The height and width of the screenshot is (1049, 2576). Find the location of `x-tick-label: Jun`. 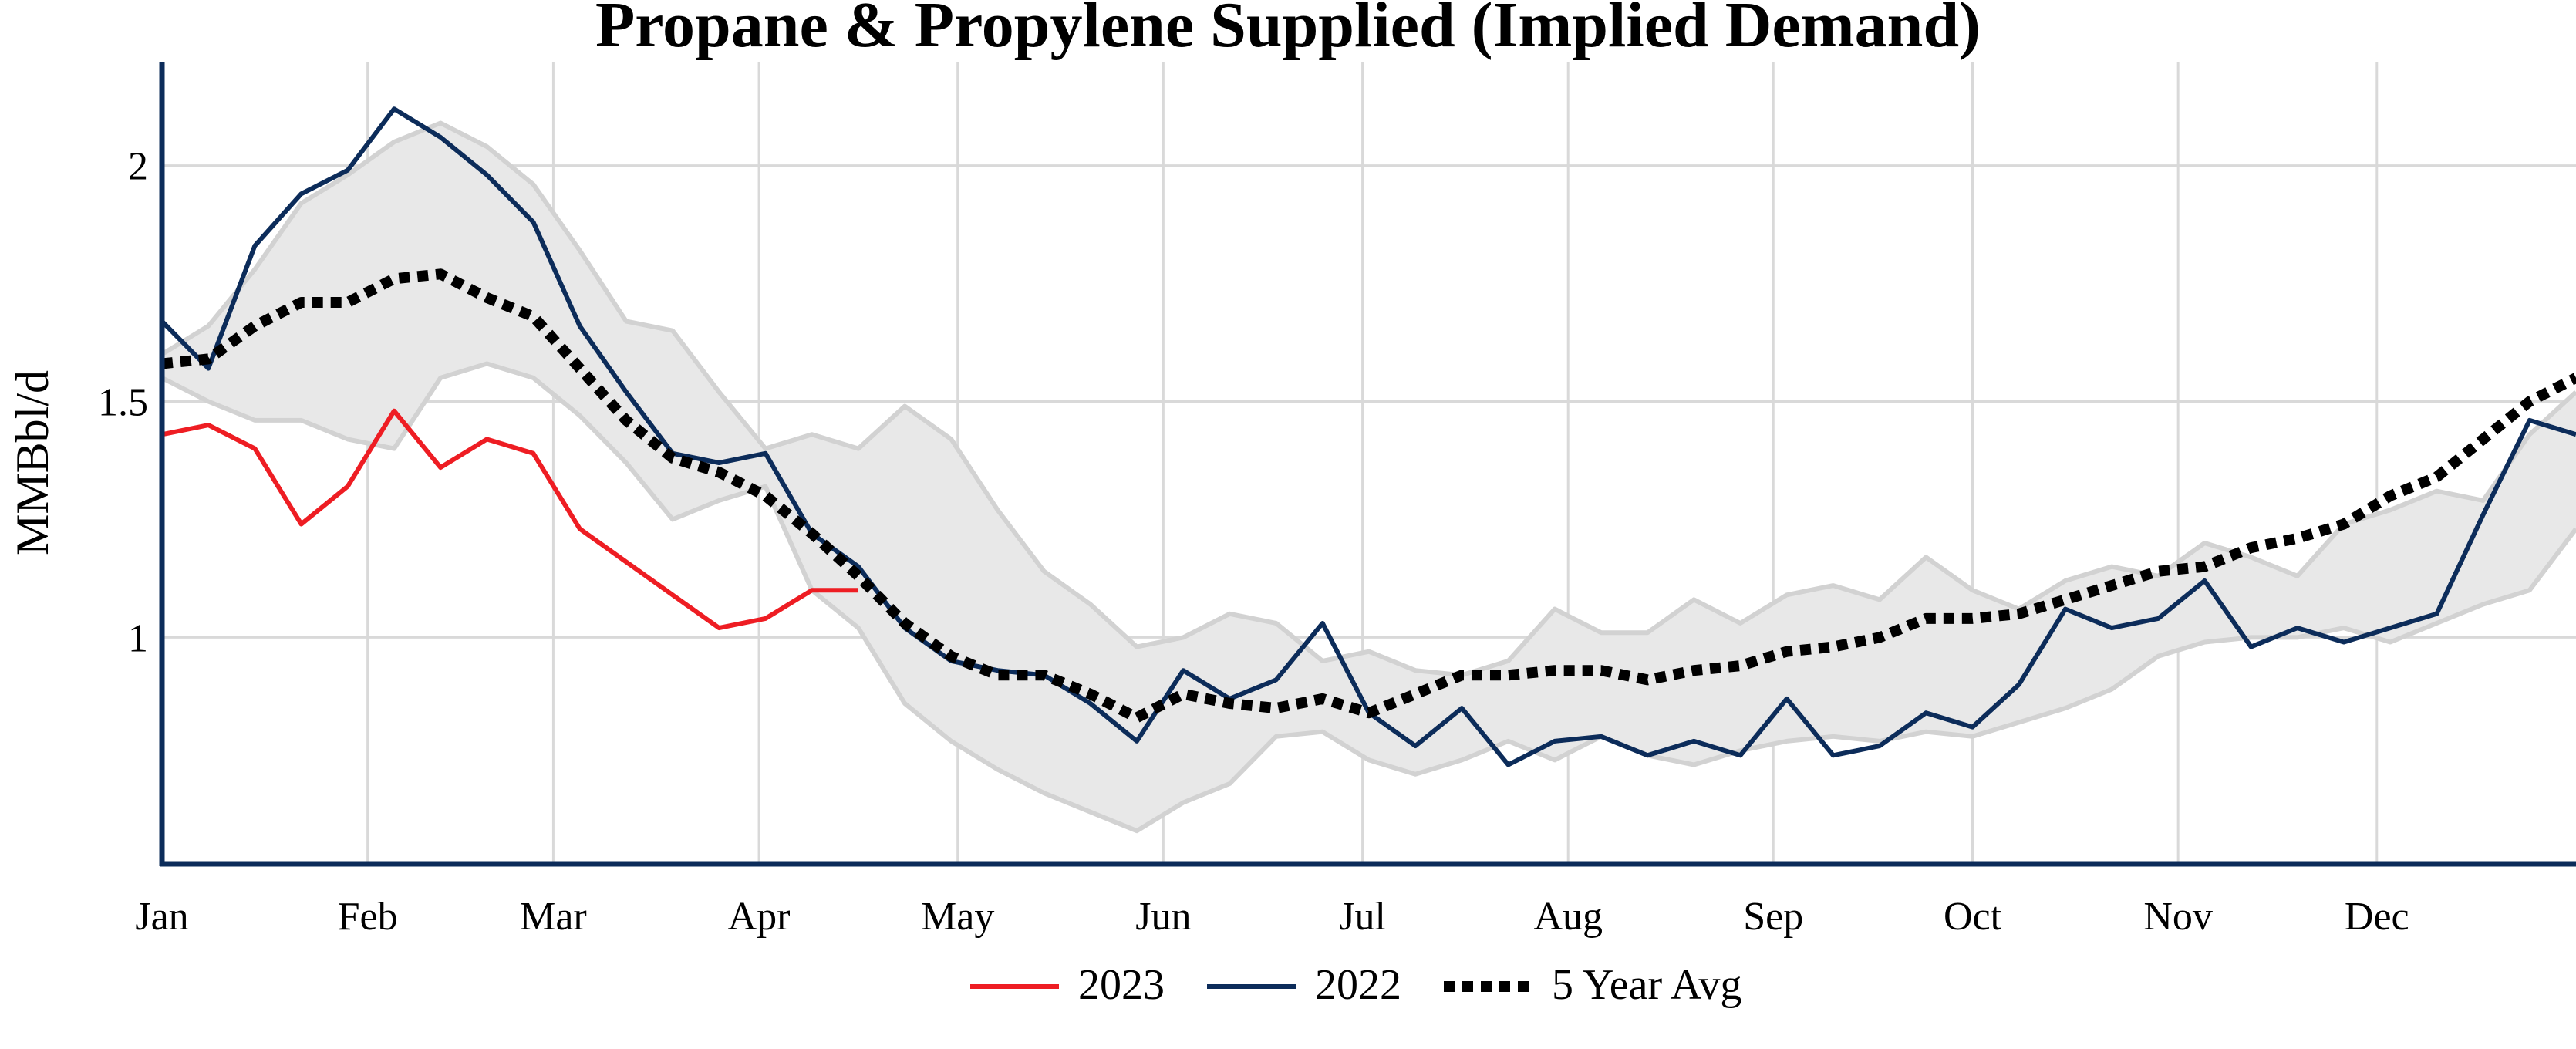

x-tick-label: Jun is located at coordinates (1163, 917).